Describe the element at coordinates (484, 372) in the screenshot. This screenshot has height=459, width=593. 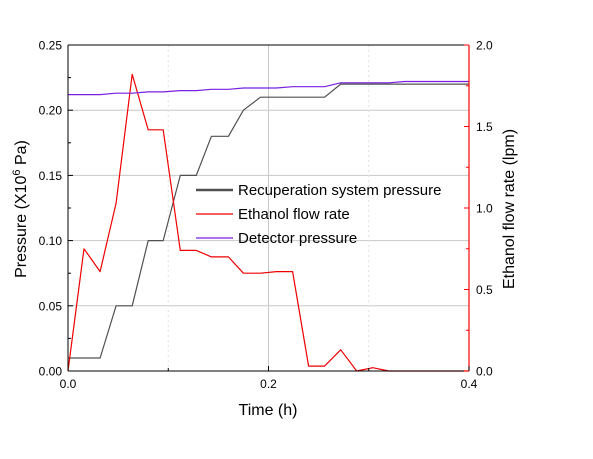
I see `y2-tick-label: 0.0` at that location.